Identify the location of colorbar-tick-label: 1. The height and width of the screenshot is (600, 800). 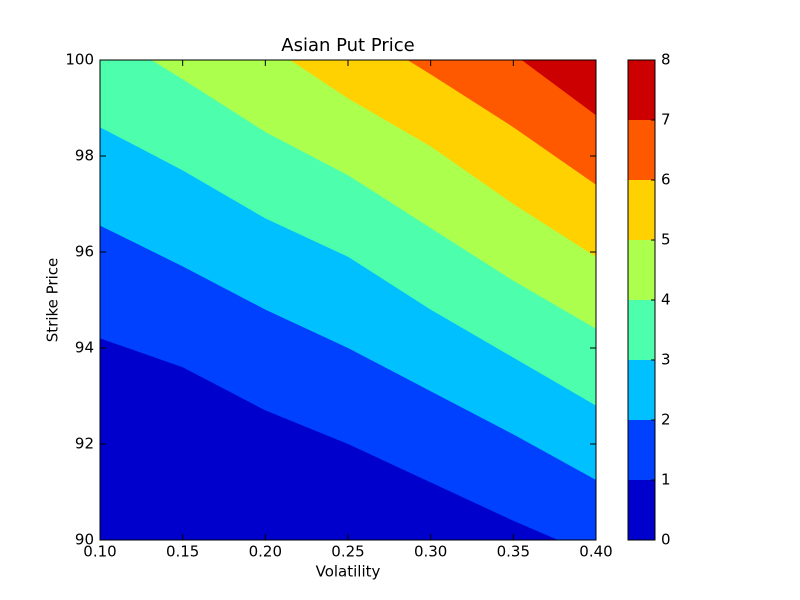
(666, 480).